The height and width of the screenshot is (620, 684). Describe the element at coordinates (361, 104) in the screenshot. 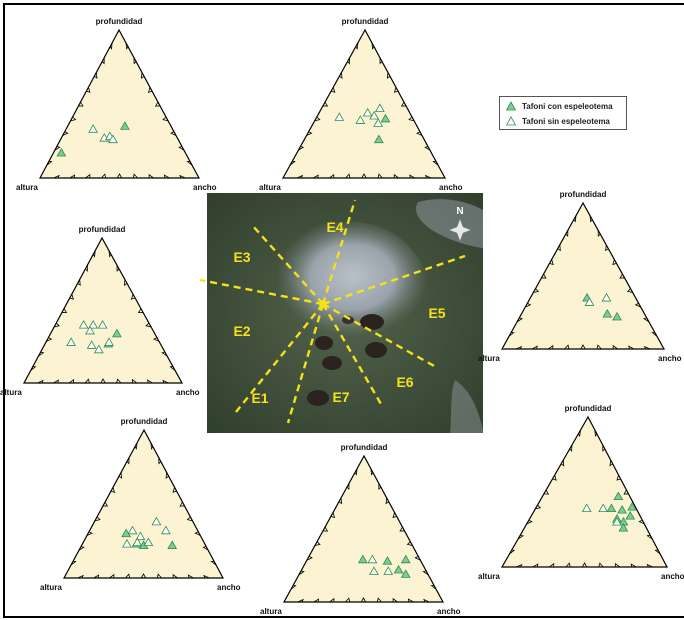

I see `ternary-diagram-e4: profundidad altura ancho` at that location.